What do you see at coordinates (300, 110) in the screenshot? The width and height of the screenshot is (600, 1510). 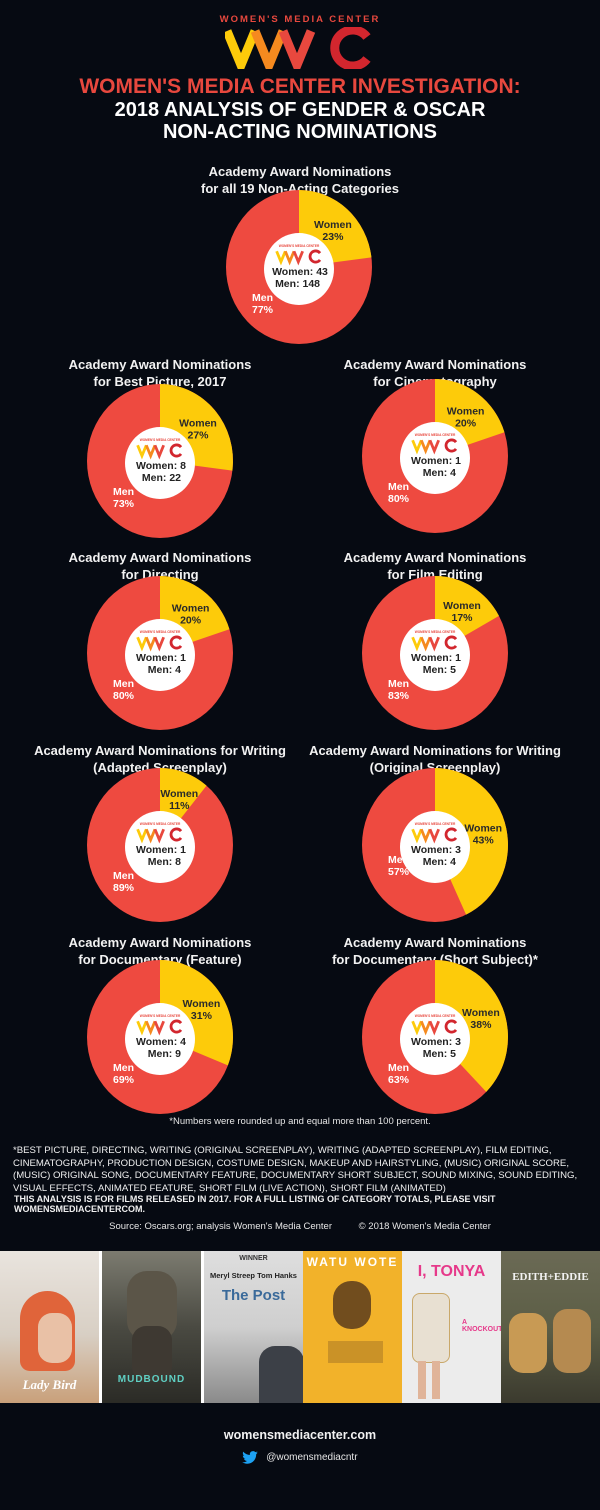 I see `headline-line-2: 2018 ANALYSIS OF GENDER & OSCAR` at bounding box center [300, 110].